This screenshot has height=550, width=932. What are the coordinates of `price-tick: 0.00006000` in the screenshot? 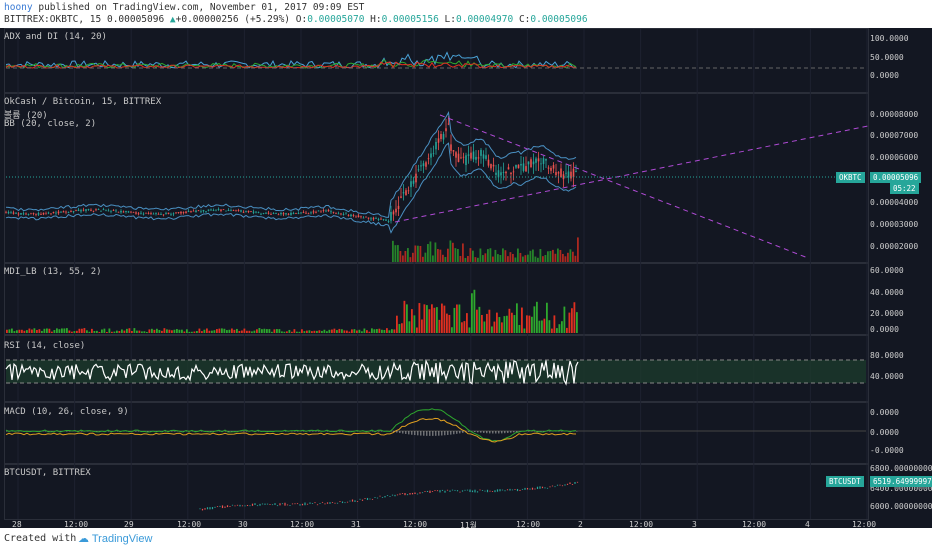 It's located at (894, 157).